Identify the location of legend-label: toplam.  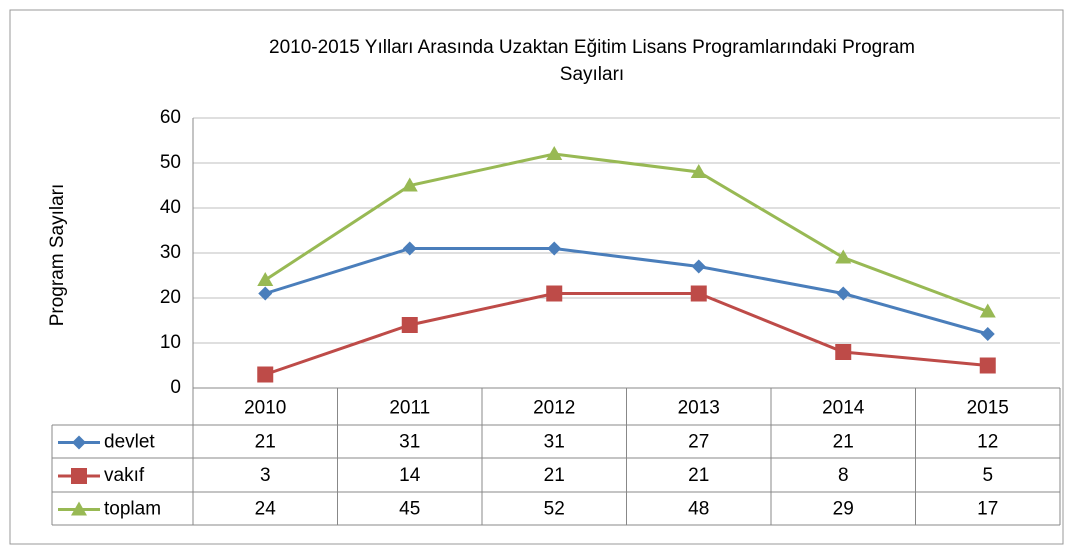
(132, 509).